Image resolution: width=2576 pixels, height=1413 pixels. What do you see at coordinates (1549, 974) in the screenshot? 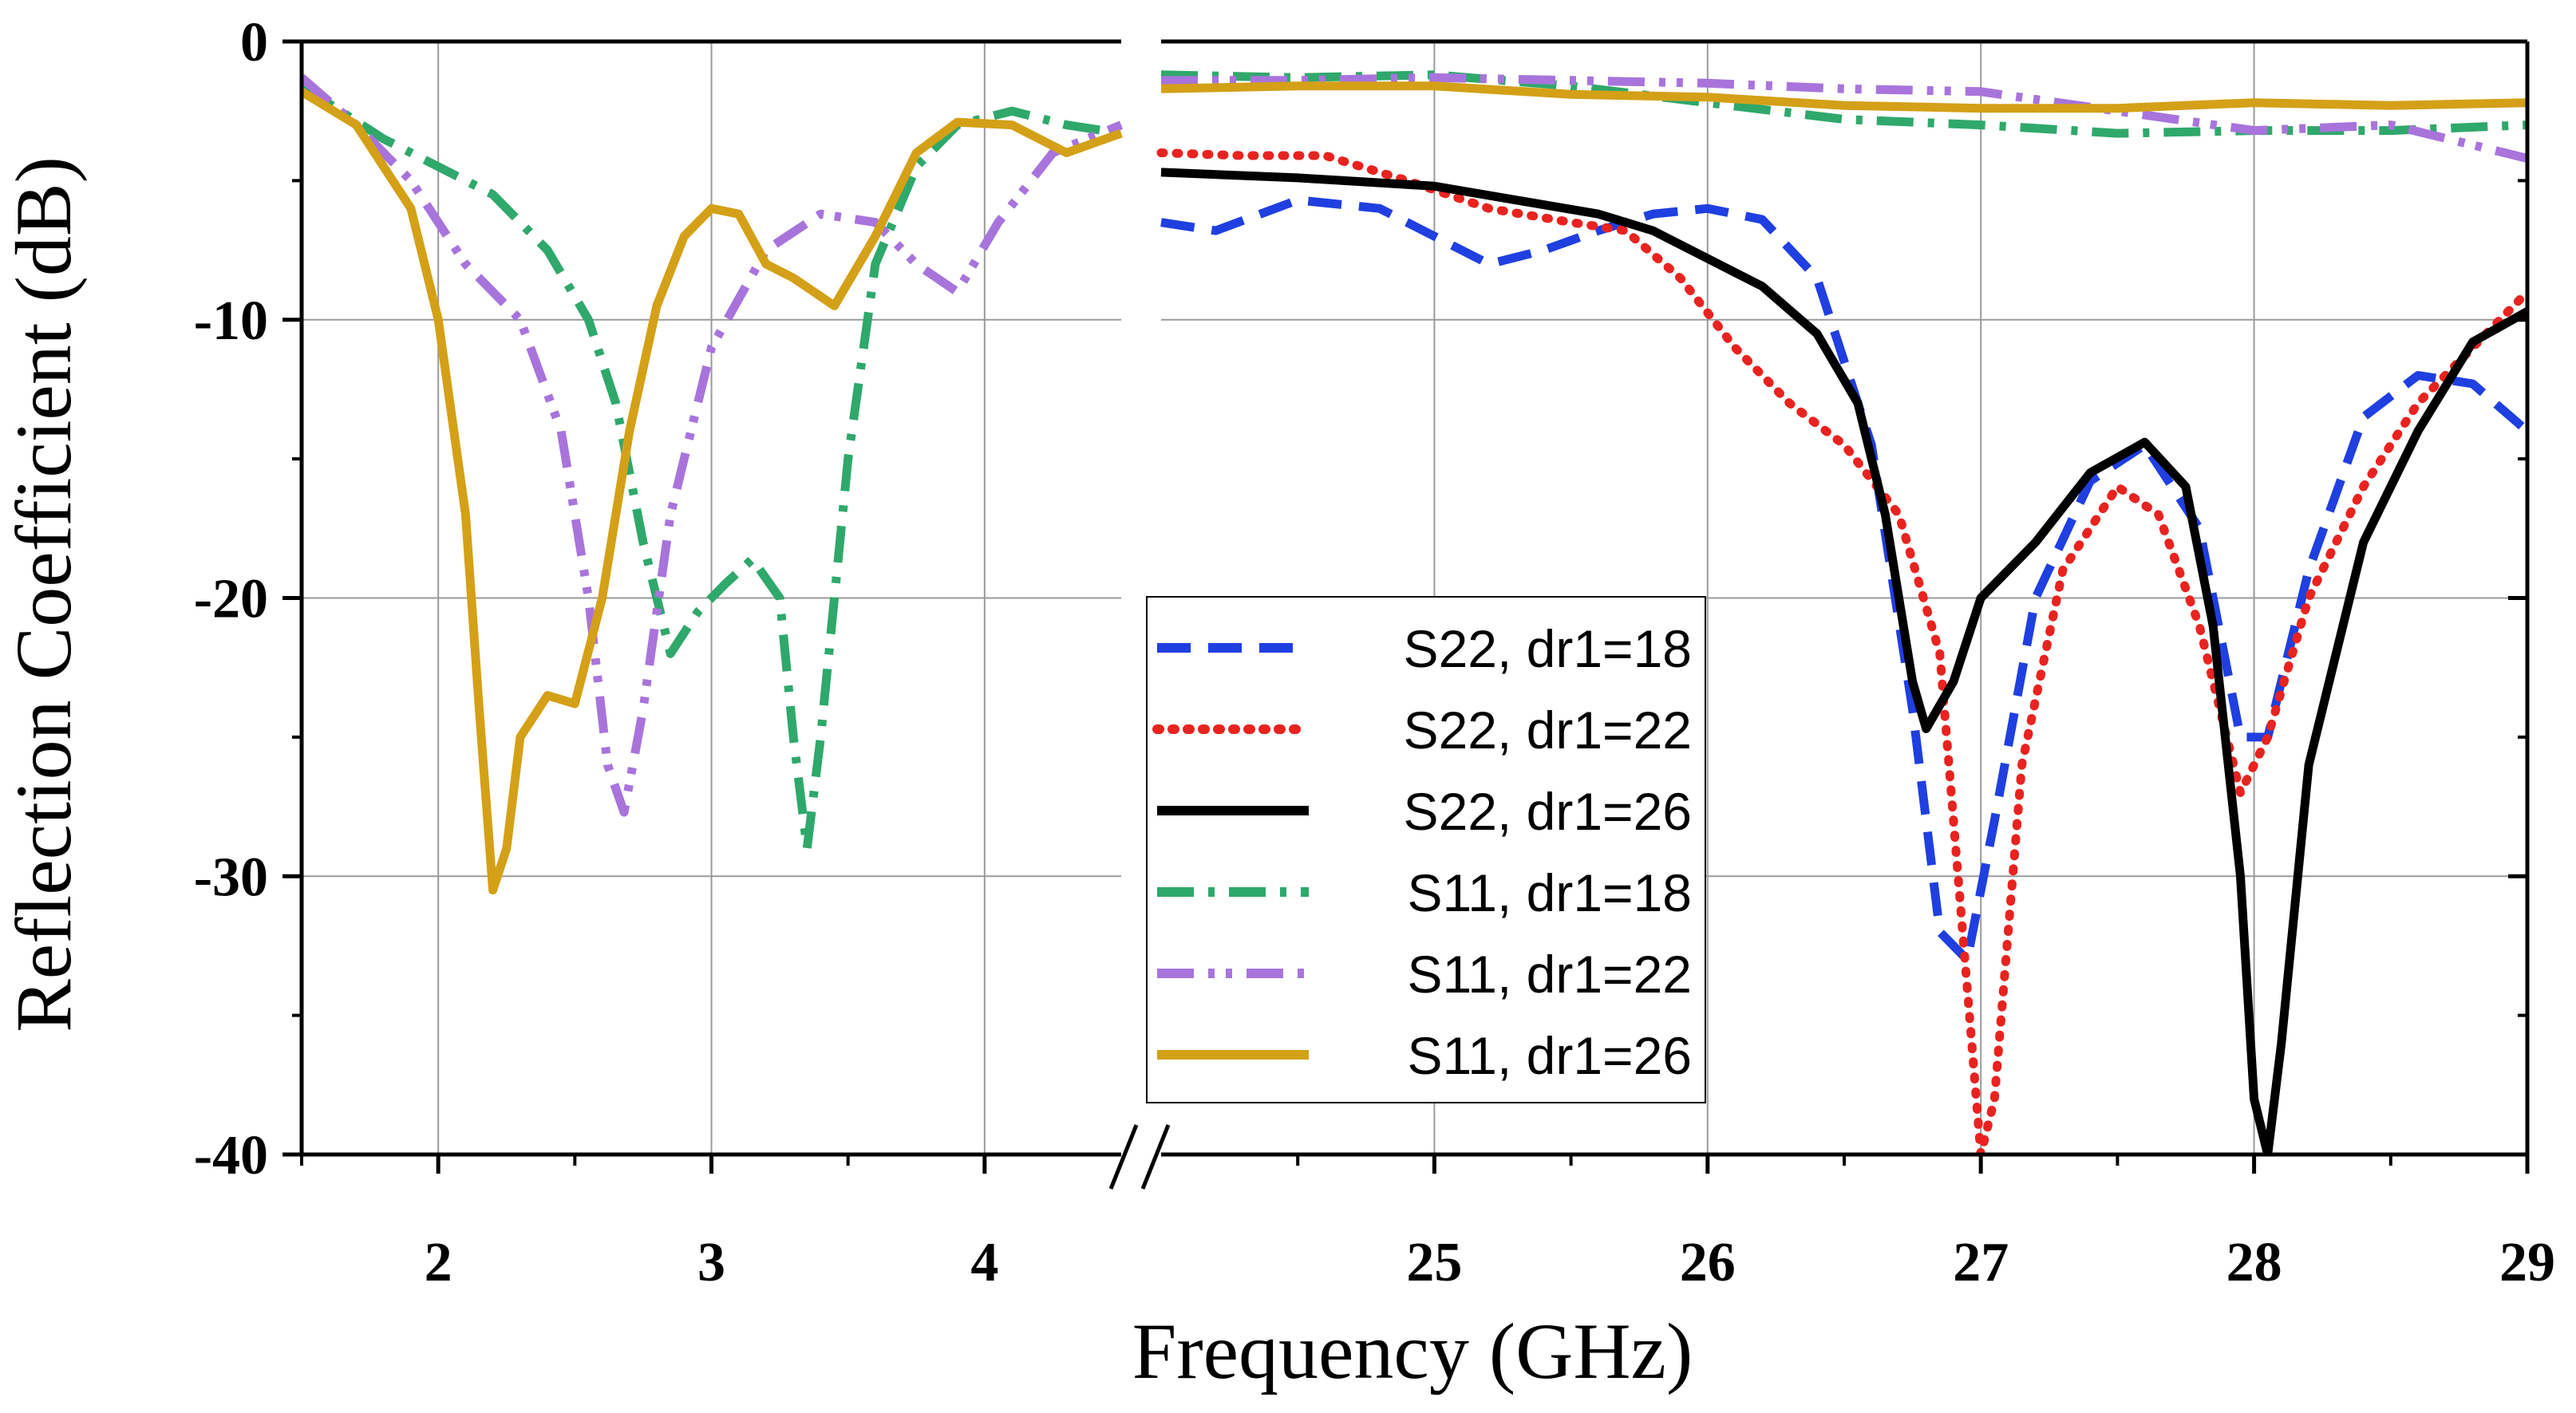
I see `legend-label-4: S11, dr1=22` at bounding box center [1549, 974].